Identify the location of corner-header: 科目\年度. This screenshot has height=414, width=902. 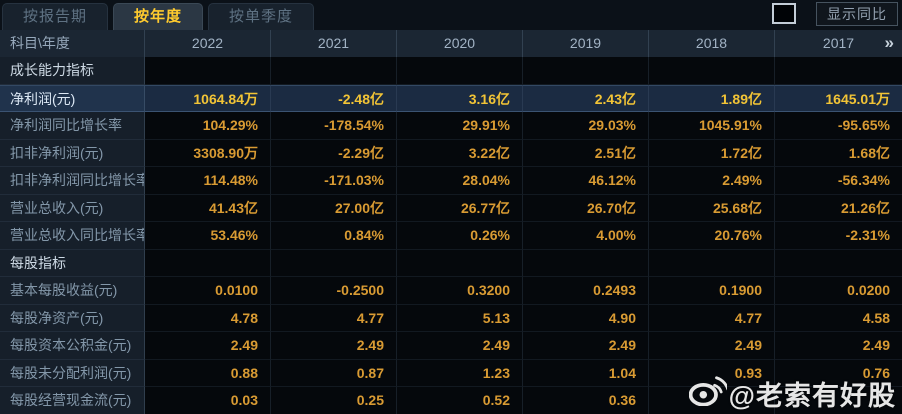
(72, 43).